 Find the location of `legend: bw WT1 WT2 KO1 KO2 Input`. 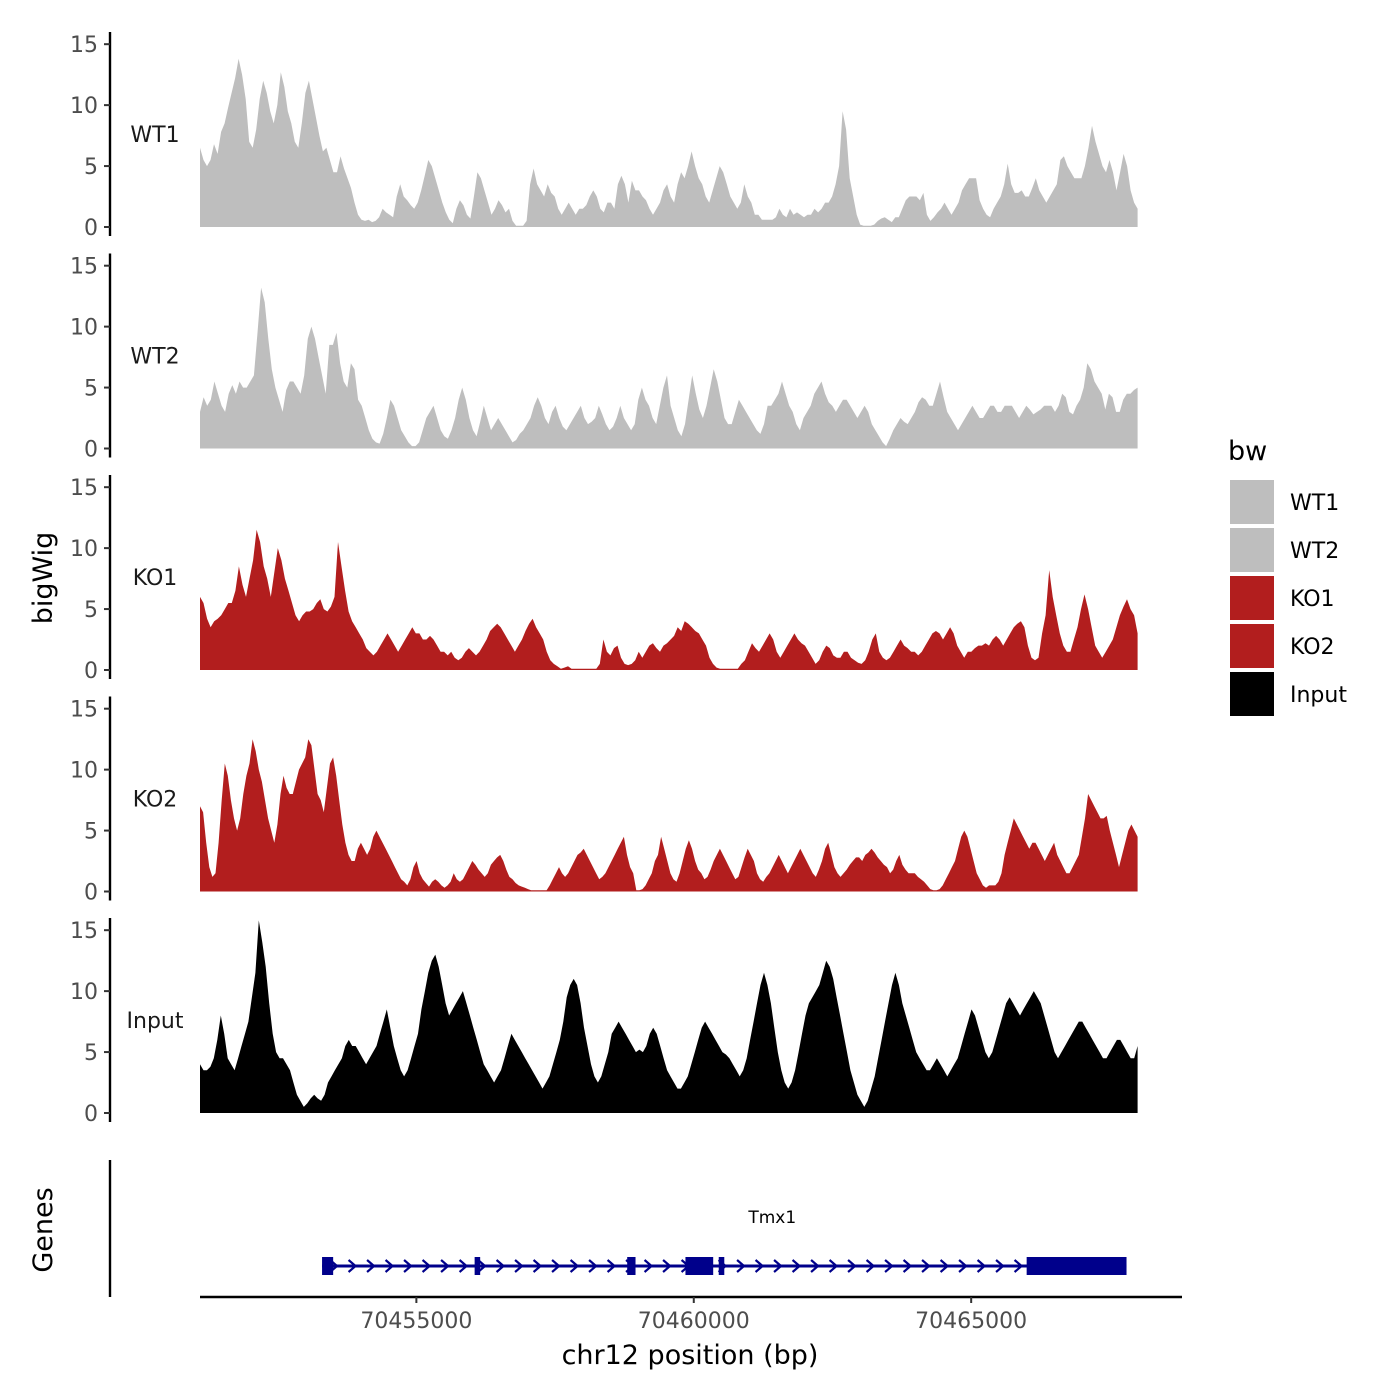

legend: bw WT1 WT2 KO1 KO2 Input is located at coordinates (1287, 576).